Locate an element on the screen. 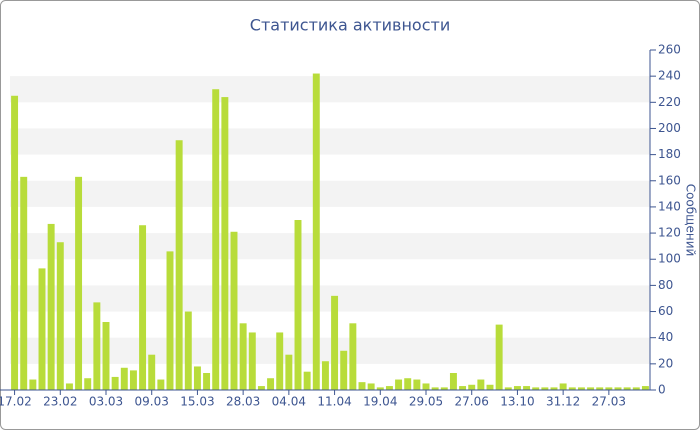  y-tick-label: 20 is located at coordinates (665, 363).